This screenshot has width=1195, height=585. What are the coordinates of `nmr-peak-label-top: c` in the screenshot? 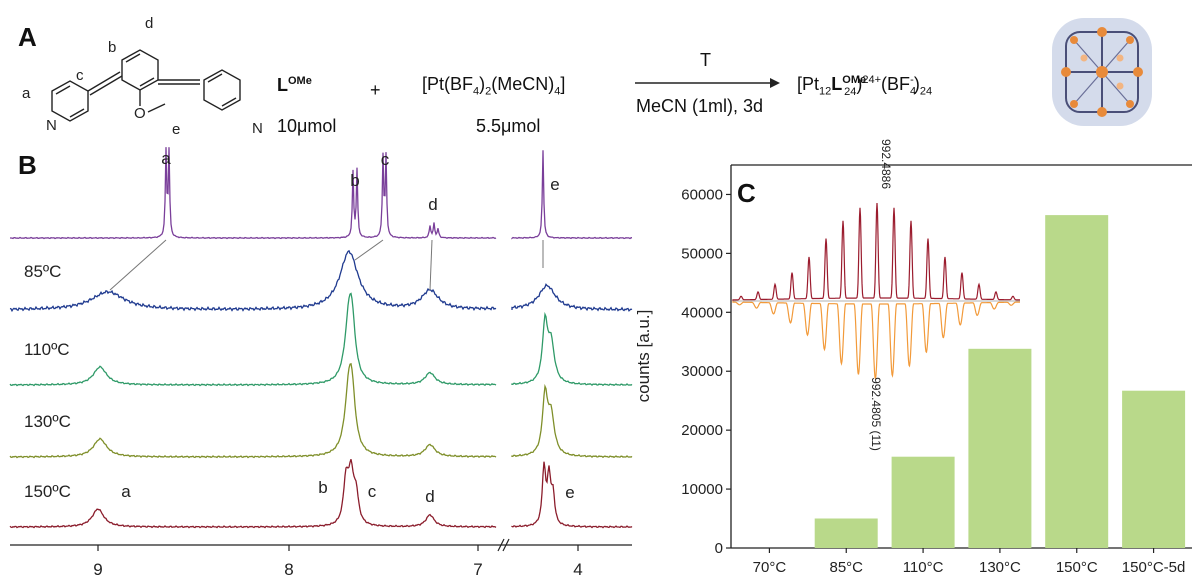 It's located at (385, 159).